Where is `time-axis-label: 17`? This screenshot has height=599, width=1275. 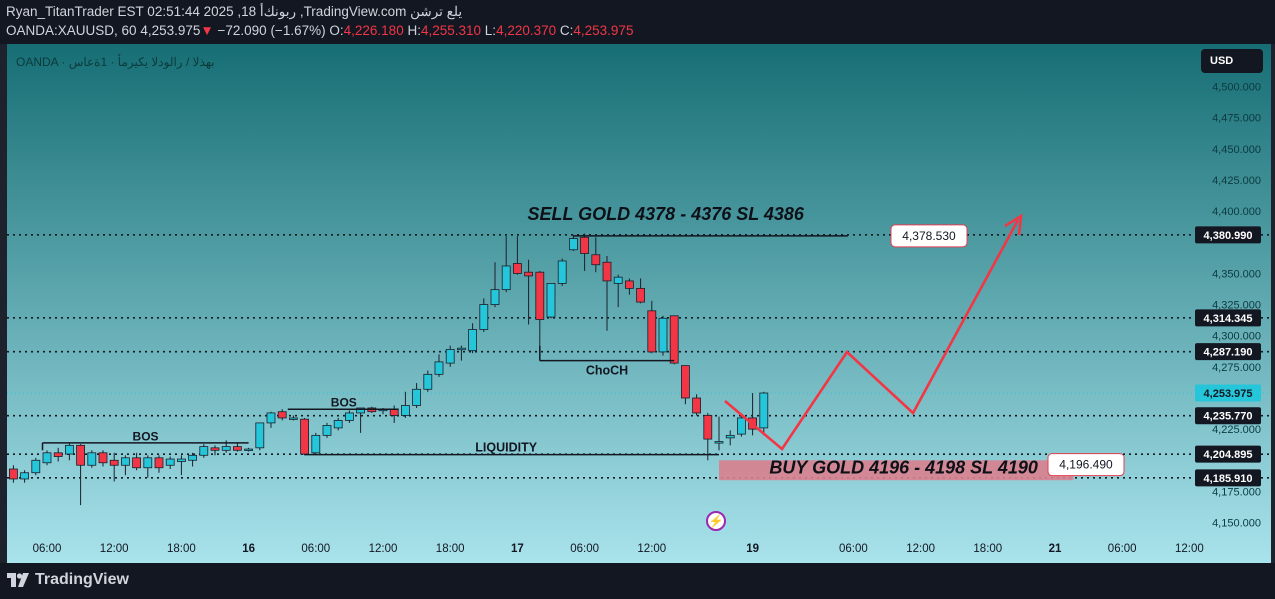 time-axis-label: 17 is located at coordinates (517, 549).